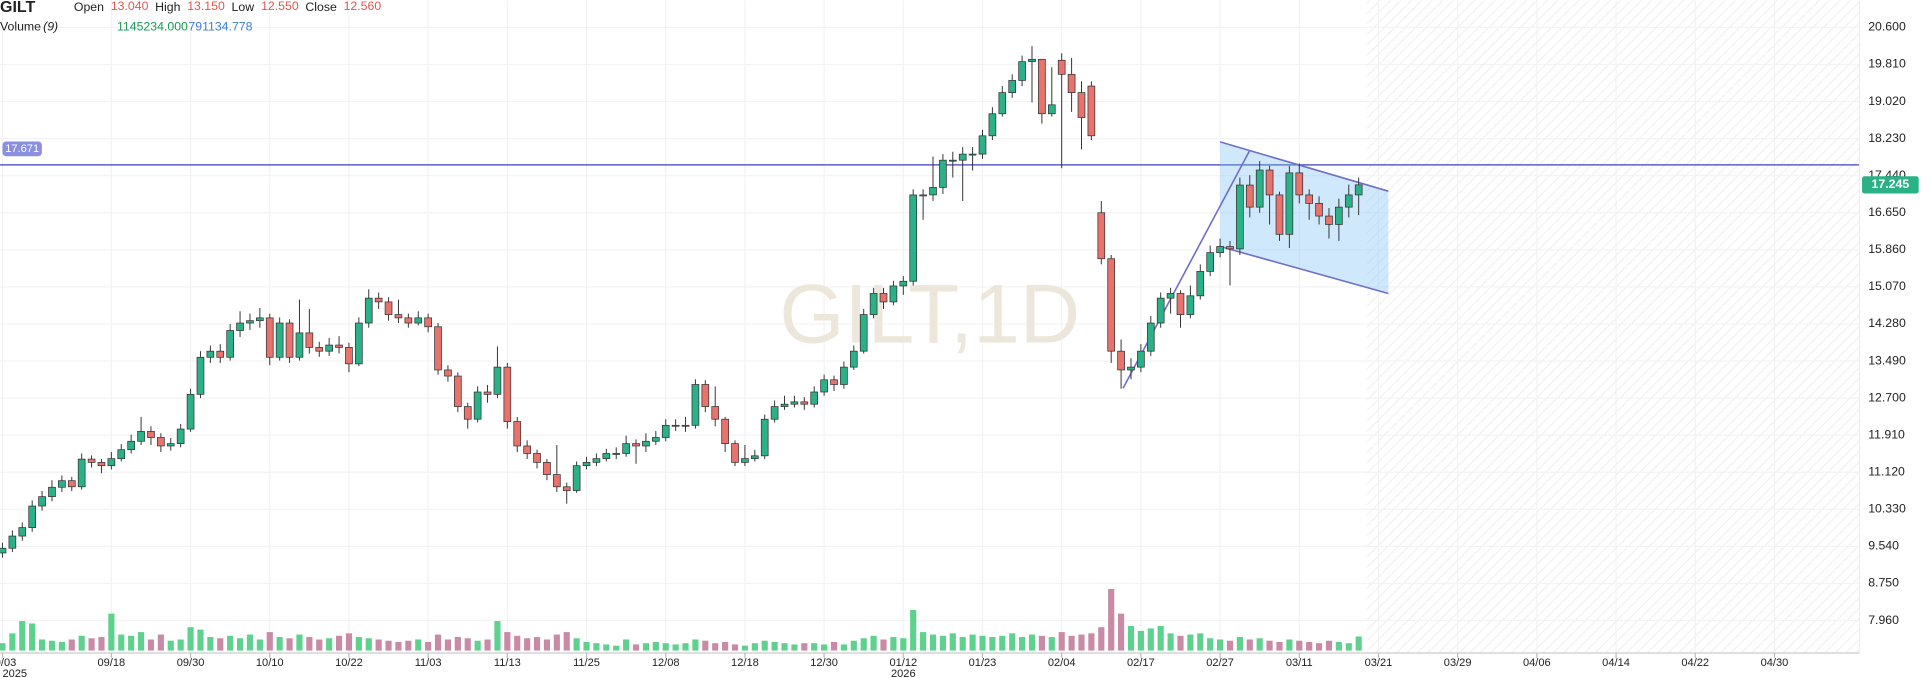 The image size is (1931, 678). I want to click on x-tick-label: 04/30, so click(1775, 663).